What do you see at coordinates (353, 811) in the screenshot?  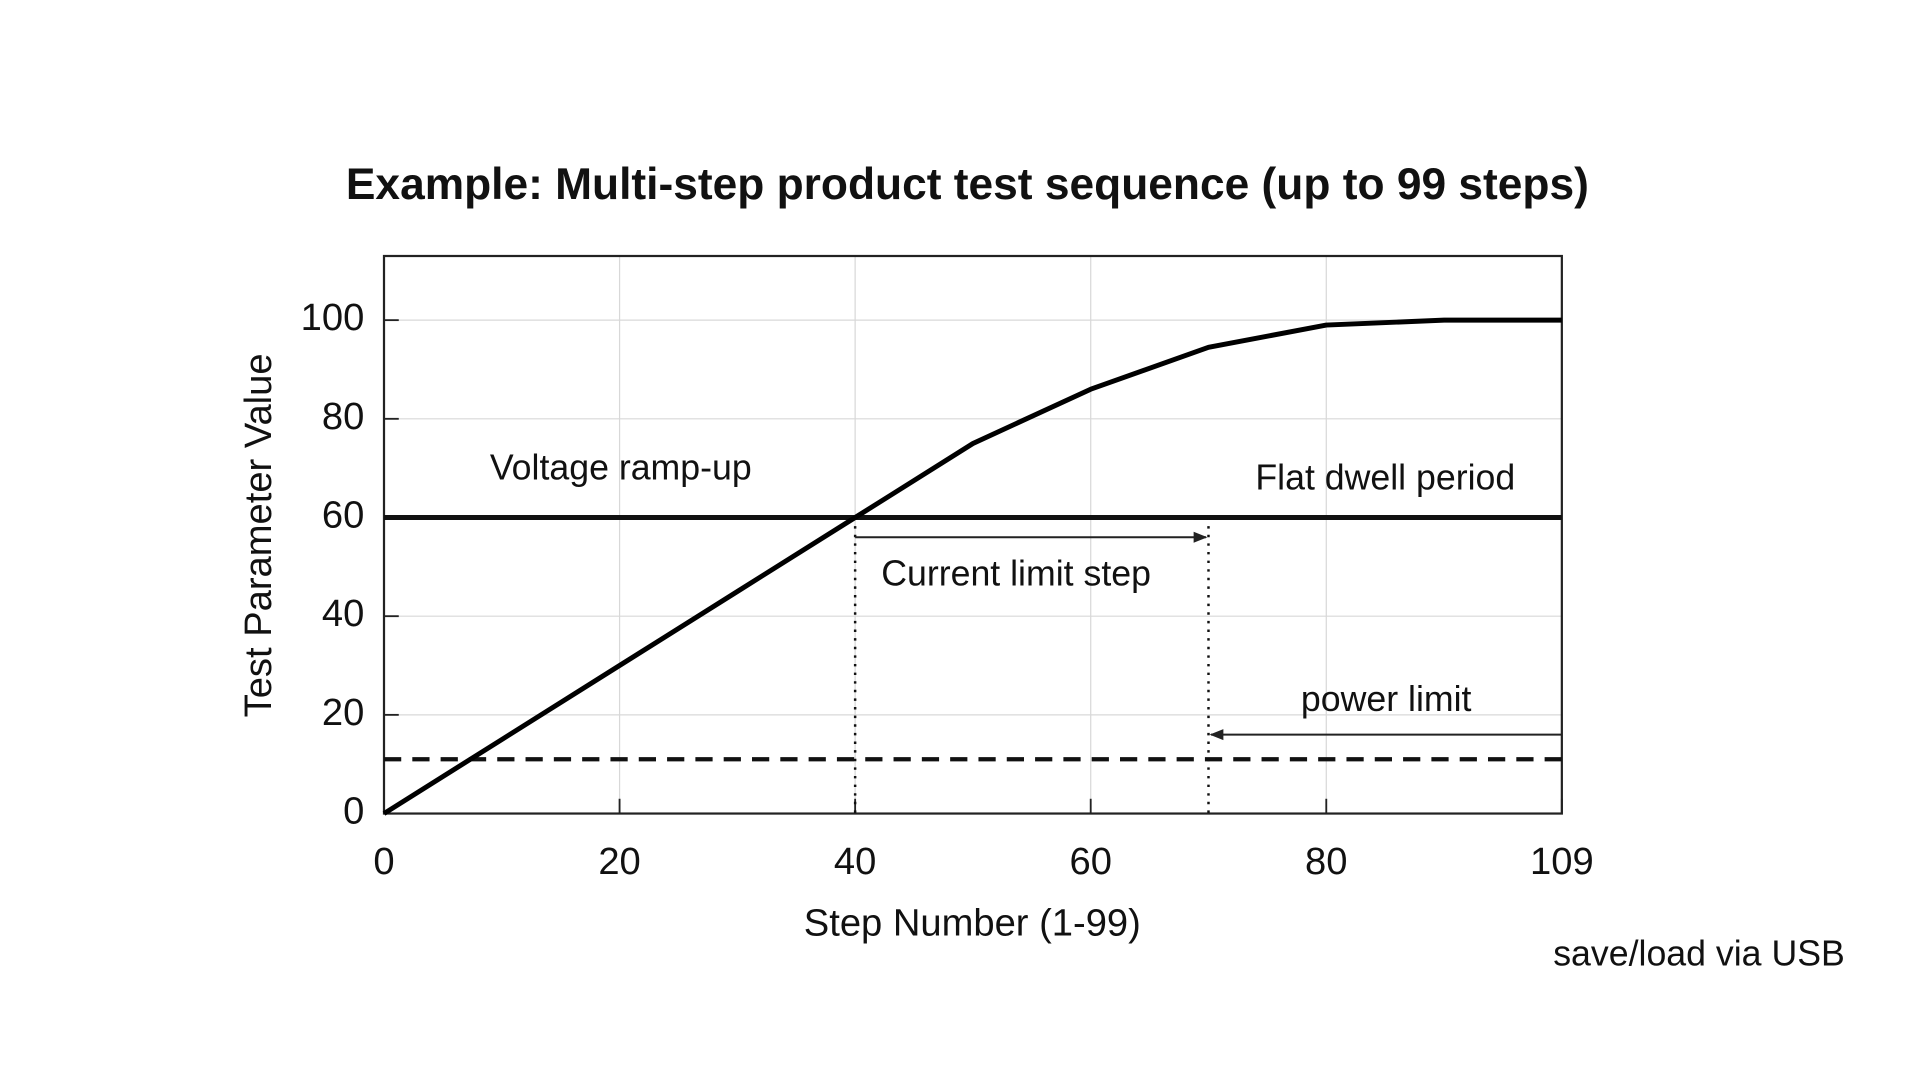 I see `y-tick-label: 0` at bounding box center [353, 811].